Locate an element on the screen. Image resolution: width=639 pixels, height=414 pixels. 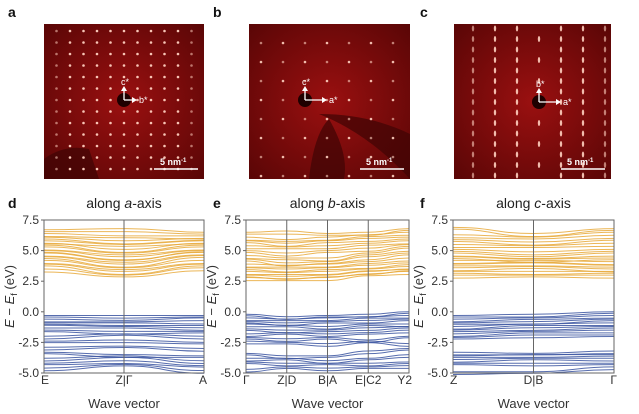
panel-label-e: e is located at coordinates (217, 203).